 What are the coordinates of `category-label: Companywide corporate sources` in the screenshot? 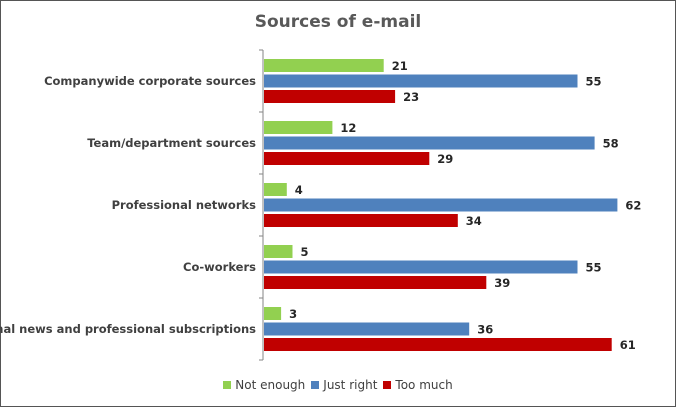 It's located at (150, 81).